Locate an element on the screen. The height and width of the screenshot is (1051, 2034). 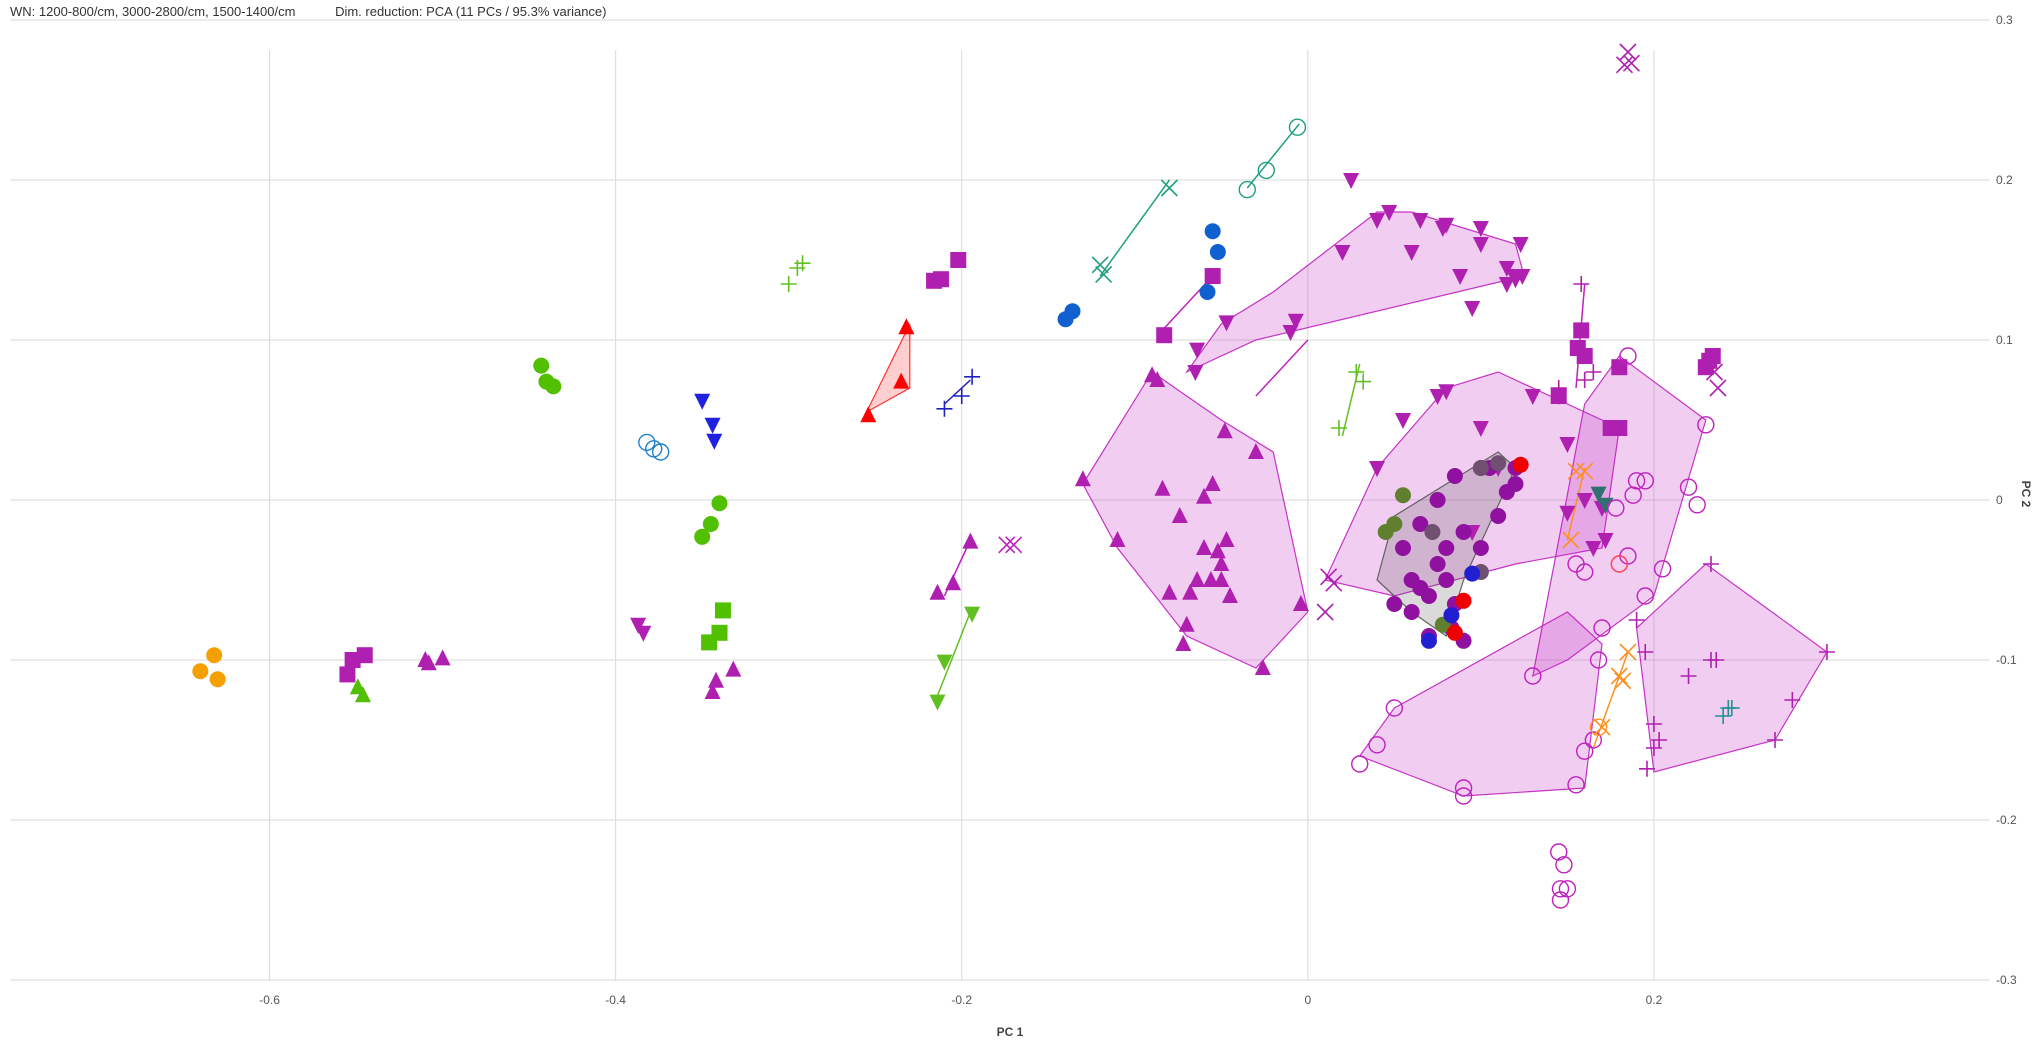
y-tick-label: -0.1 is located at coordinates (2006, 660).